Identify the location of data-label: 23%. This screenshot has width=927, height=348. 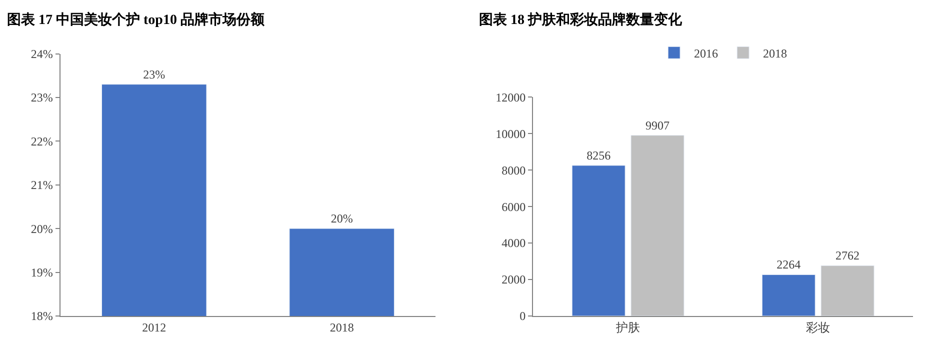
(154, 74).